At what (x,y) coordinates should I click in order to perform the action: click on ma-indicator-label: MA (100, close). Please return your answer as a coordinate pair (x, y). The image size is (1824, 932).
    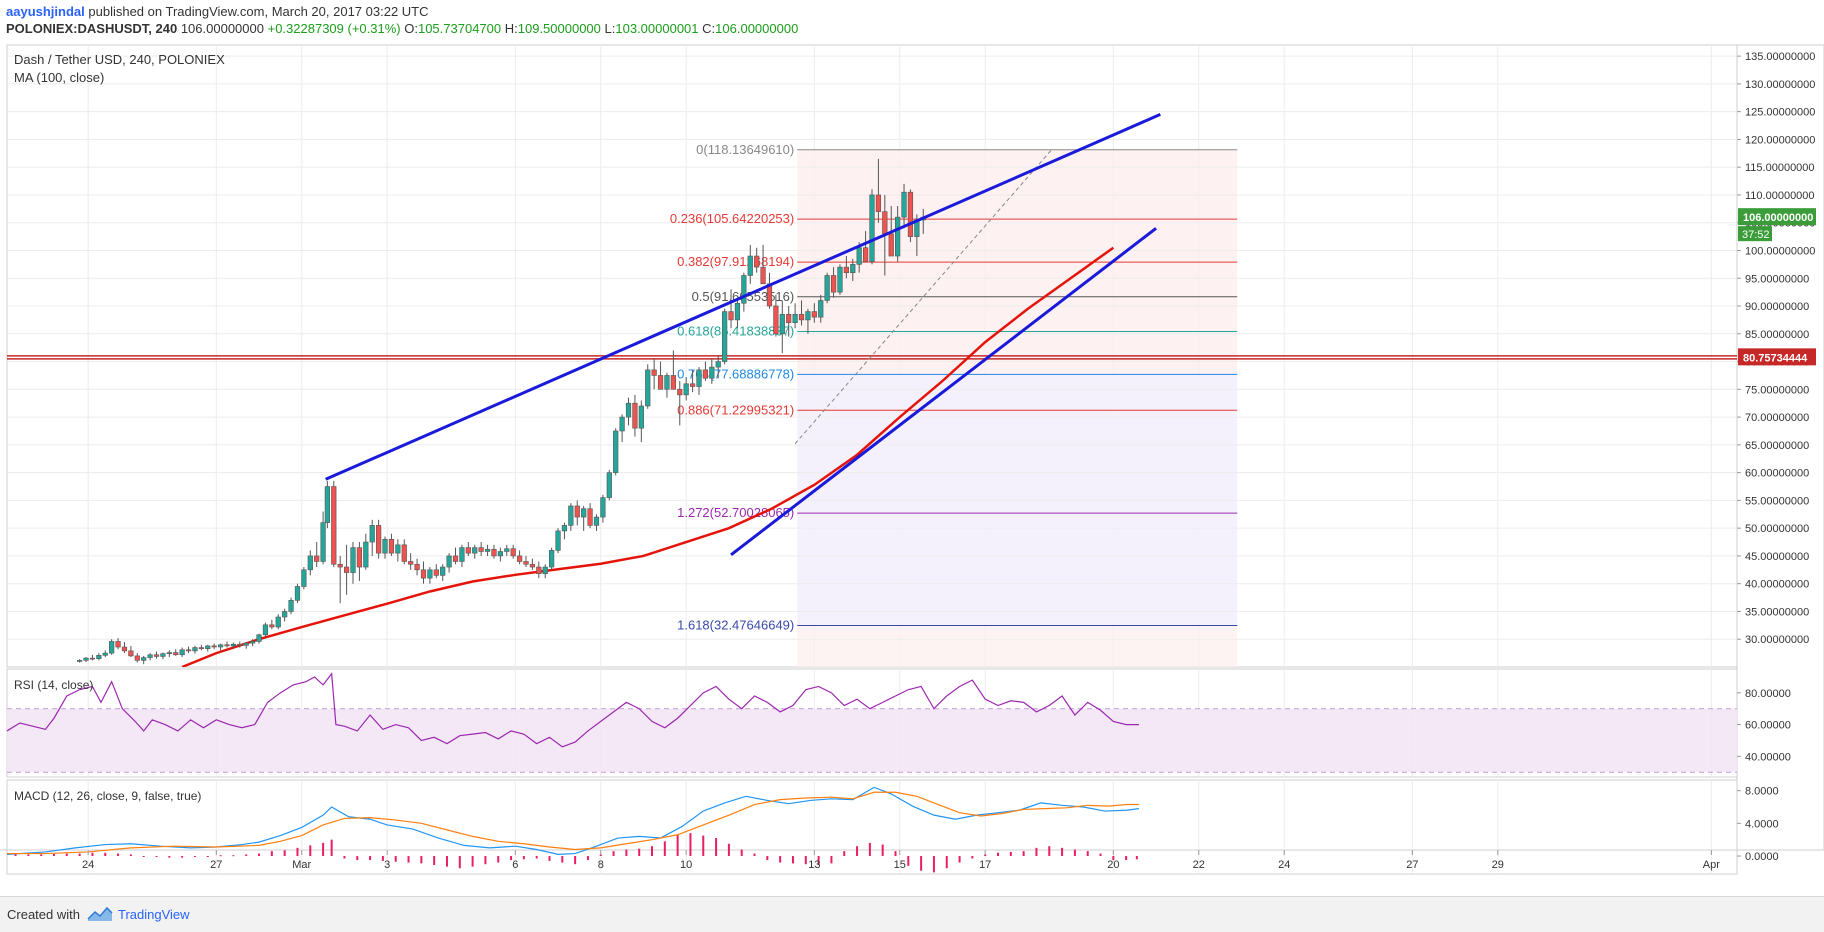
    Looking at the image, I should click on (59, 77).